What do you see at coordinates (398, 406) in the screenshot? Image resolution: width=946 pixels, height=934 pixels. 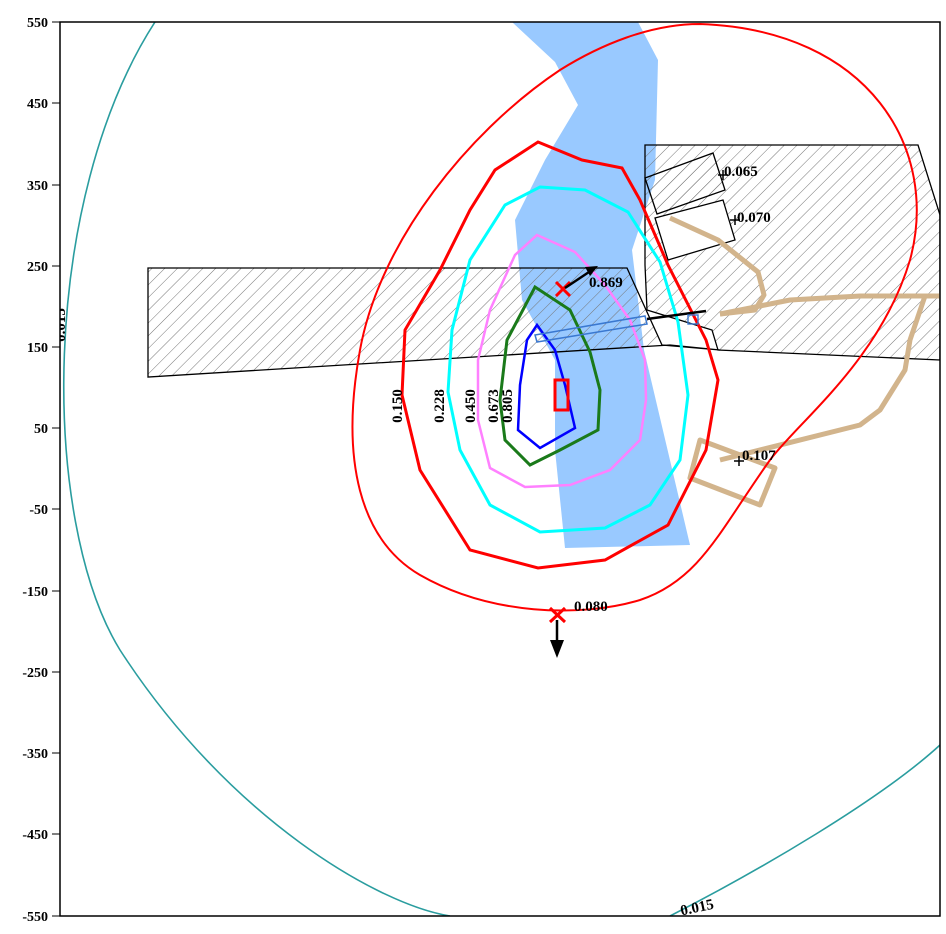 I see `contour-label-150: 0.150` at bounding box center [398, 406].